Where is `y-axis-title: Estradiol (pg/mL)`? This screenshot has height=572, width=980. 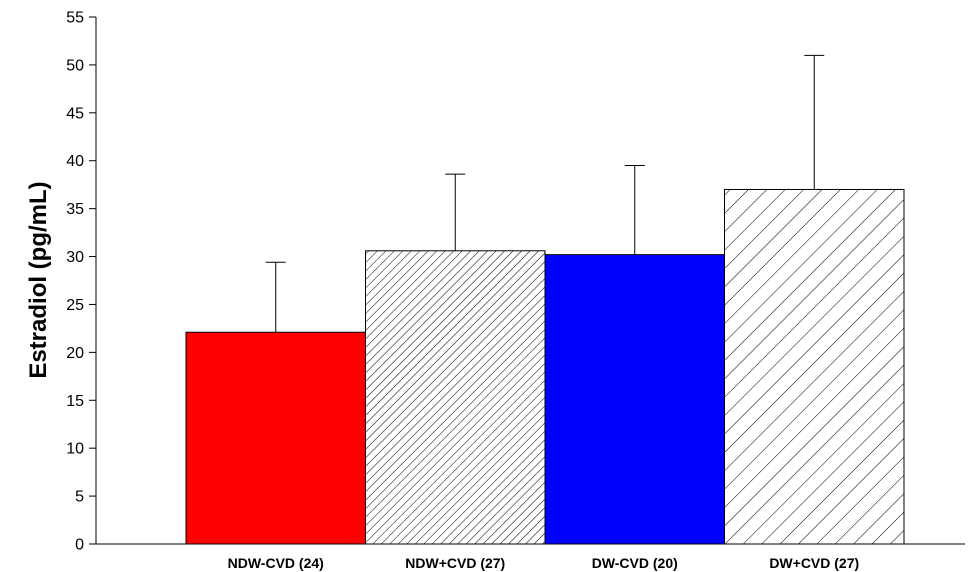 y-axis-title: Estradiol (pg/mL) is located at coordinates (38, 279).